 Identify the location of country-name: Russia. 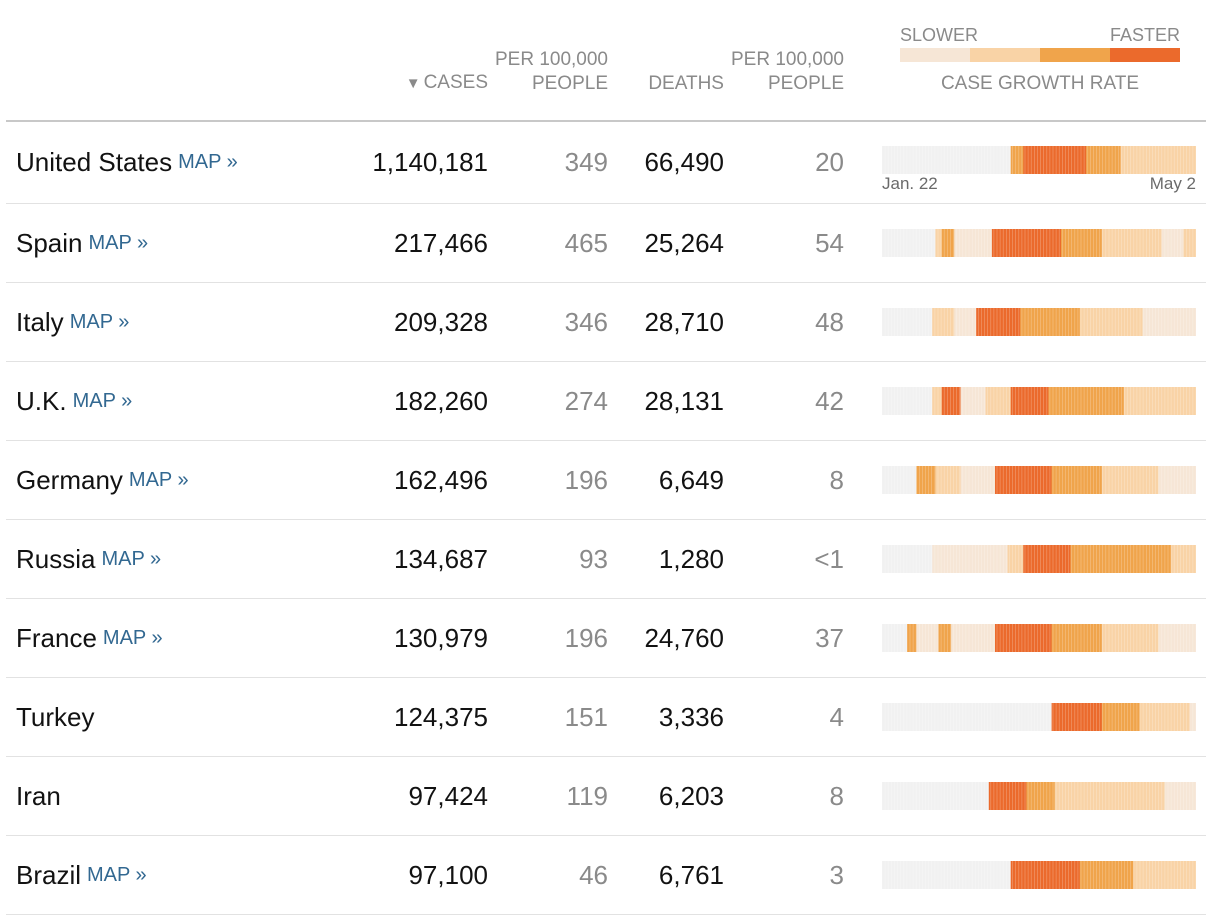
(56, 558).